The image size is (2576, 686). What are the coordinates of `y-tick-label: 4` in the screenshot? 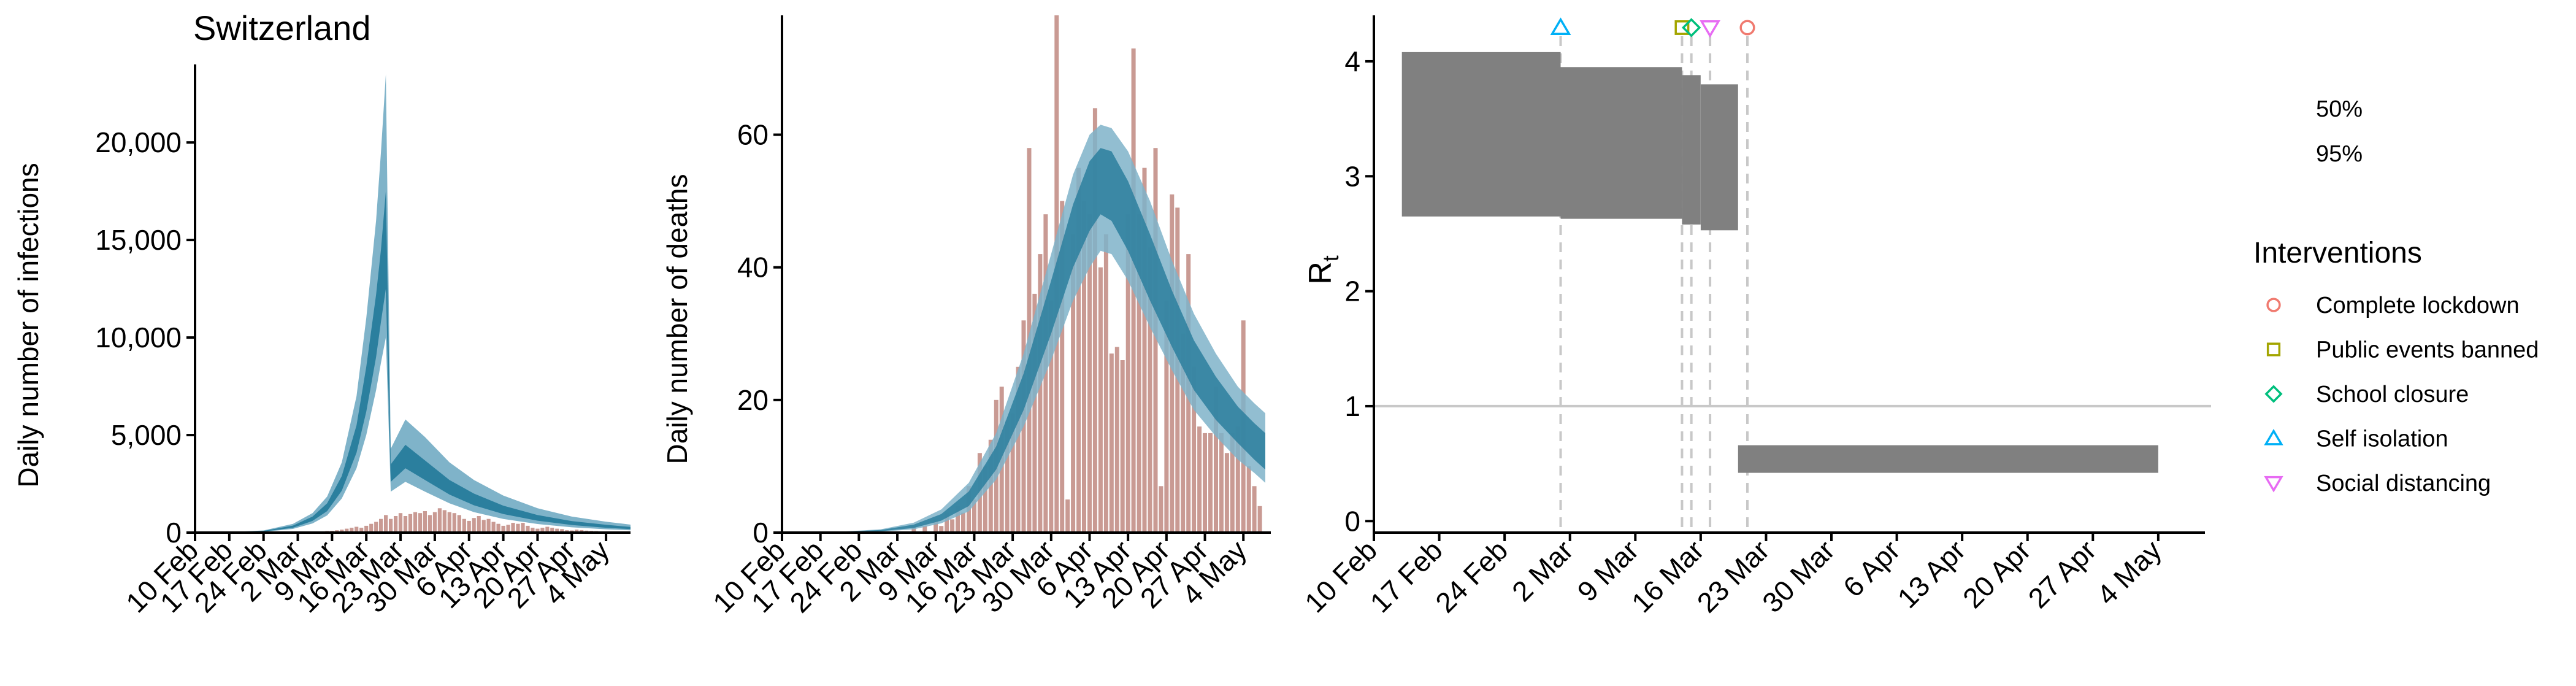 It's located at (1352, 61).